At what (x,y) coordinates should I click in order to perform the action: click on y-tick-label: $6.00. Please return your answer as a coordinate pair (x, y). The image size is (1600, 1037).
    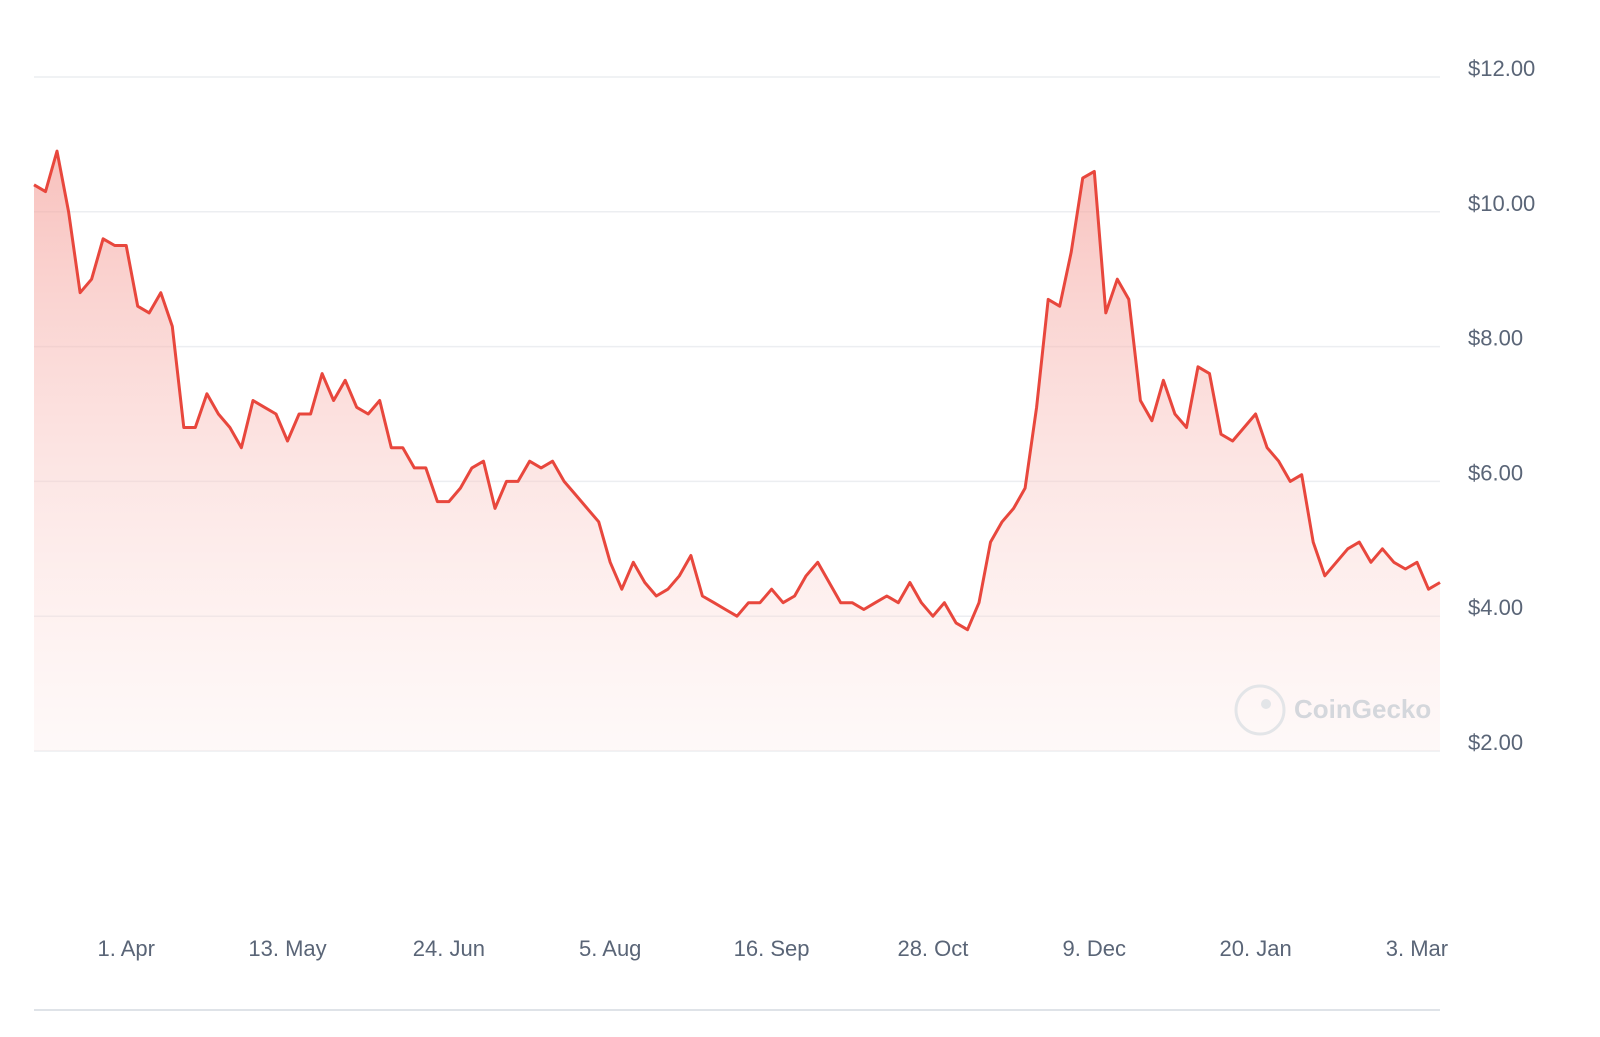
    Looking at the image, I should click on (1495, 472).